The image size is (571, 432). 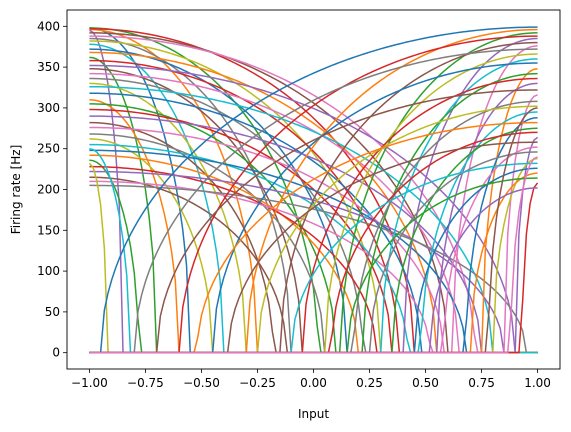 What do you see at coordinates (201, 383) in the screenshot?
I see `x-tick-label: −0.50` at bounding box center [201, 383].